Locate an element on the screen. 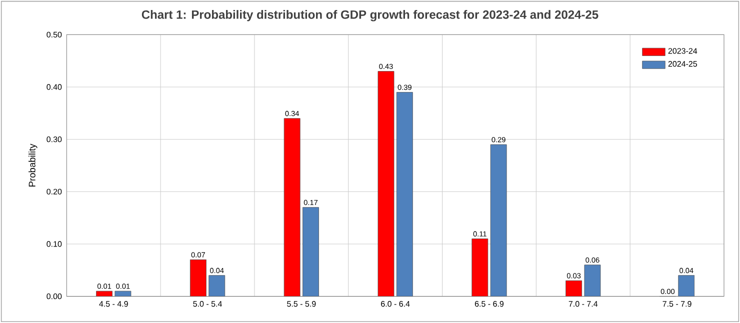 This screenshot has width=740, height=323. y-tick-label: 0.00 is located at coordinates (54, 296).